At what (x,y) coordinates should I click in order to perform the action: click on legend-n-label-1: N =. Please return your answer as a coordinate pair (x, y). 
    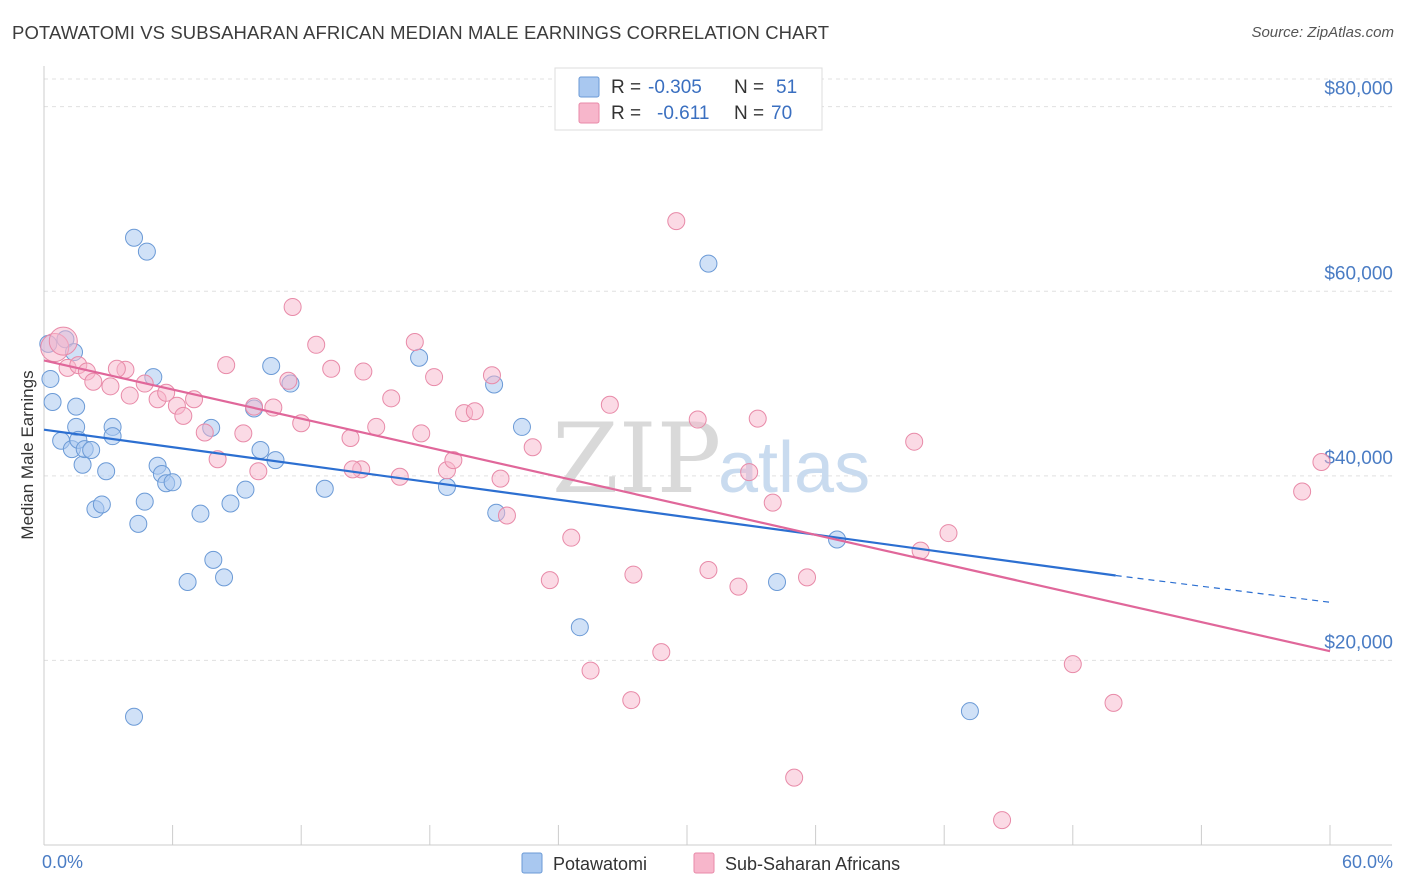
    Looking at the image, I should click on (749, 87).